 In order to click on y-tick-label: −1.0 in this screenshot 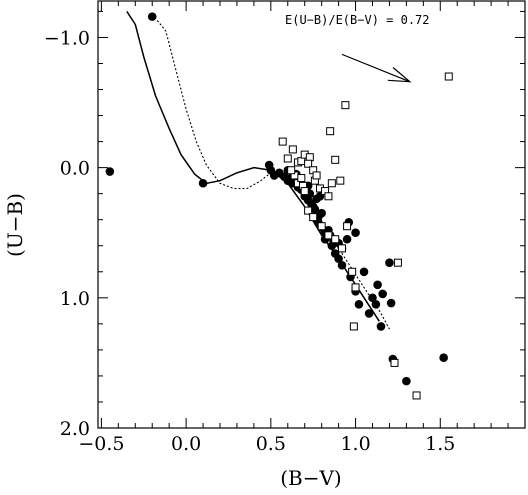, I will do `click(67, 38)`.